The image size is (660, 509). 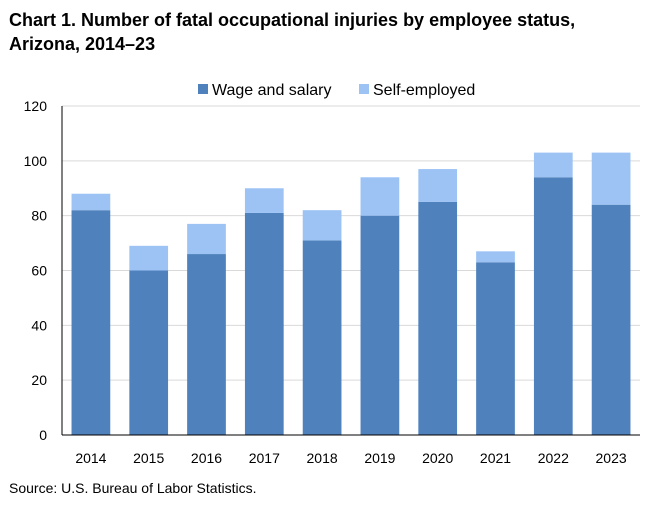 What do you see at coordinates (39, 325) in the screenshot?
I see `y-tick-label: 40` at bounding box center [39, 325].